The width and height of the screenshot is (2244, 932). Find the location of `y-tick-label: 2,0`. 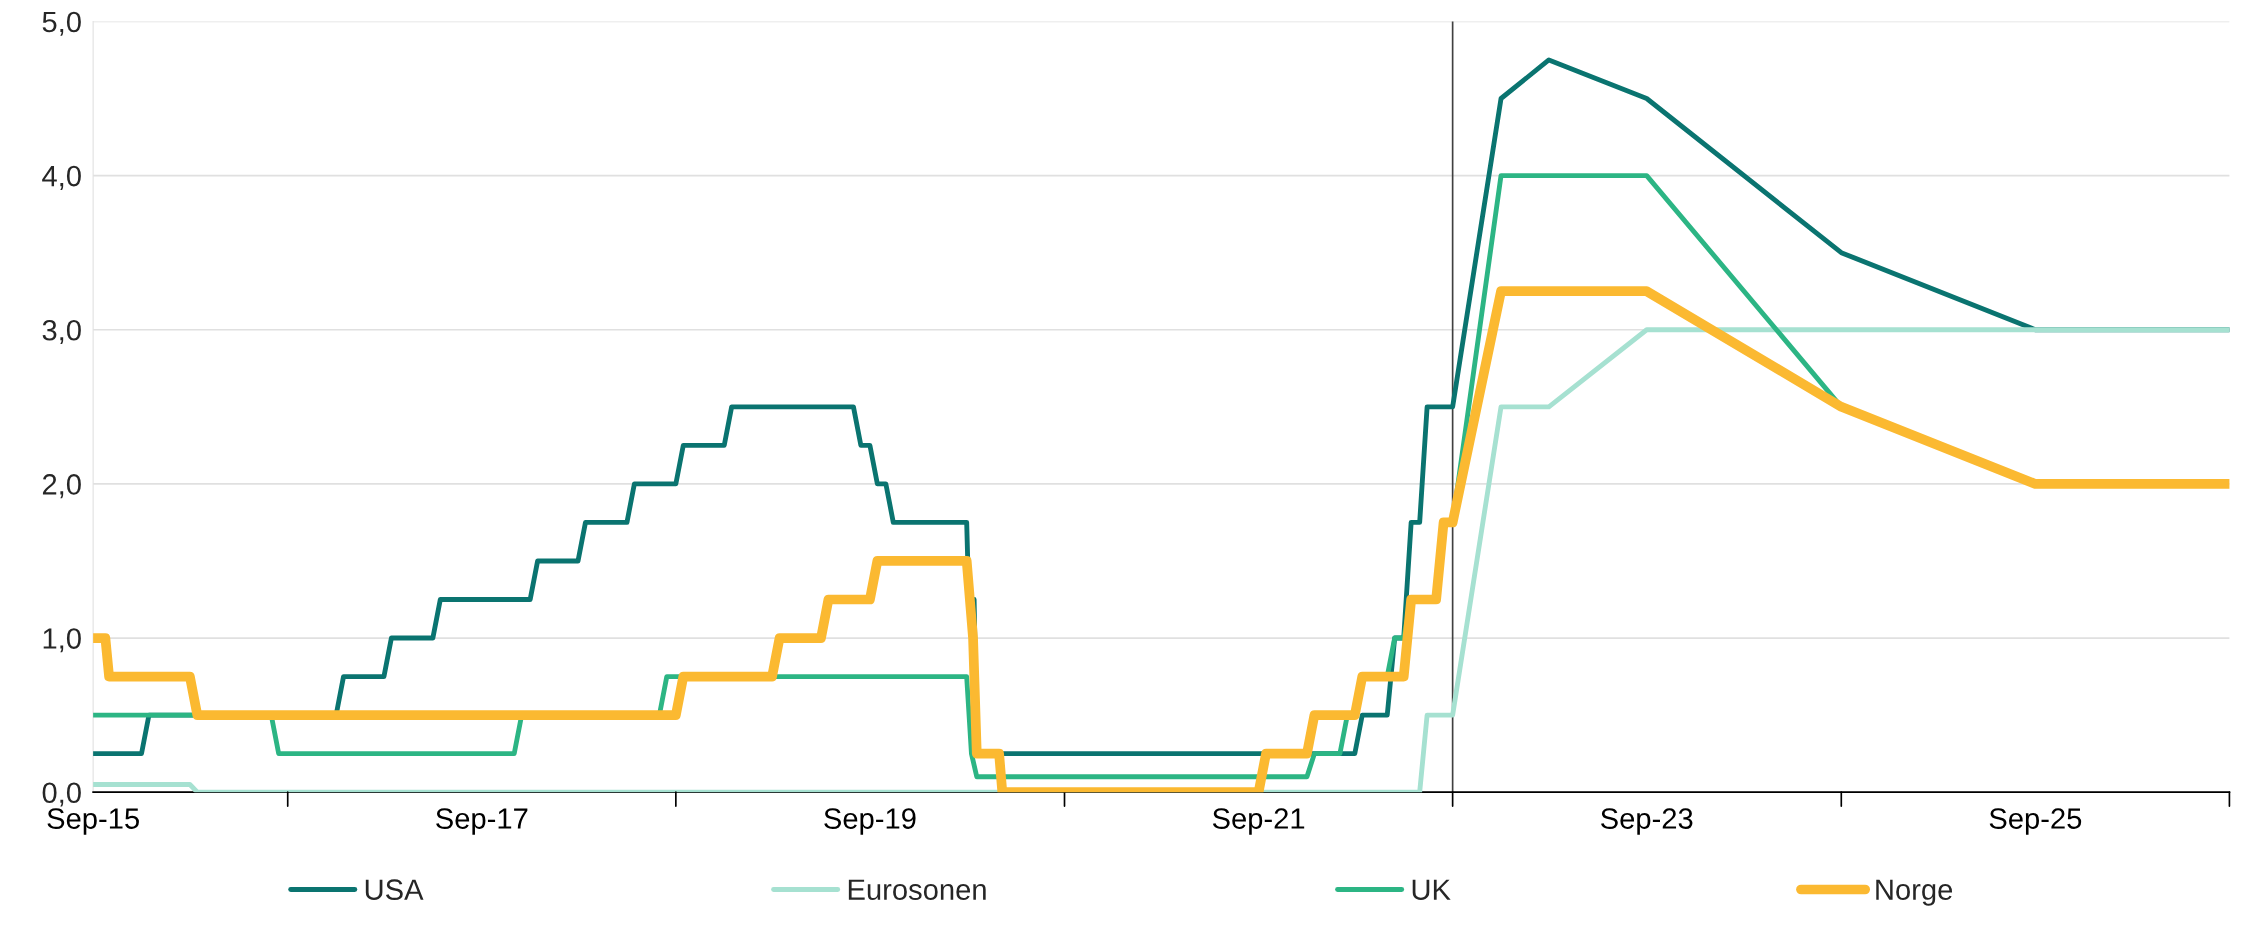

y-tick-label: 2,0 is located at coordinates (61, 486).